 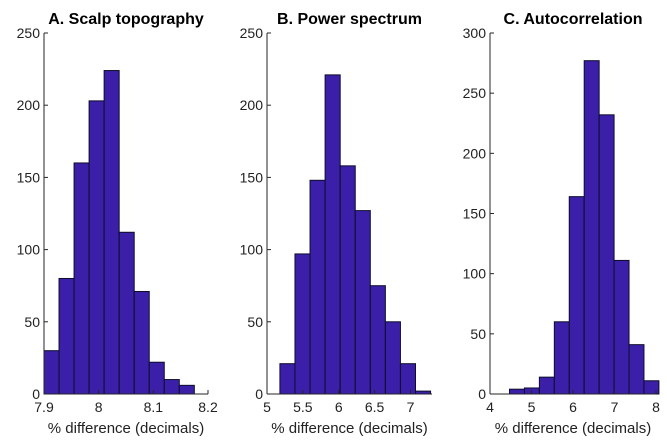 What do you see at coordinates (475, 214) in the screenshot?
I see `chart-3-y-tick-label: 150` at bounding box center [475, 214].